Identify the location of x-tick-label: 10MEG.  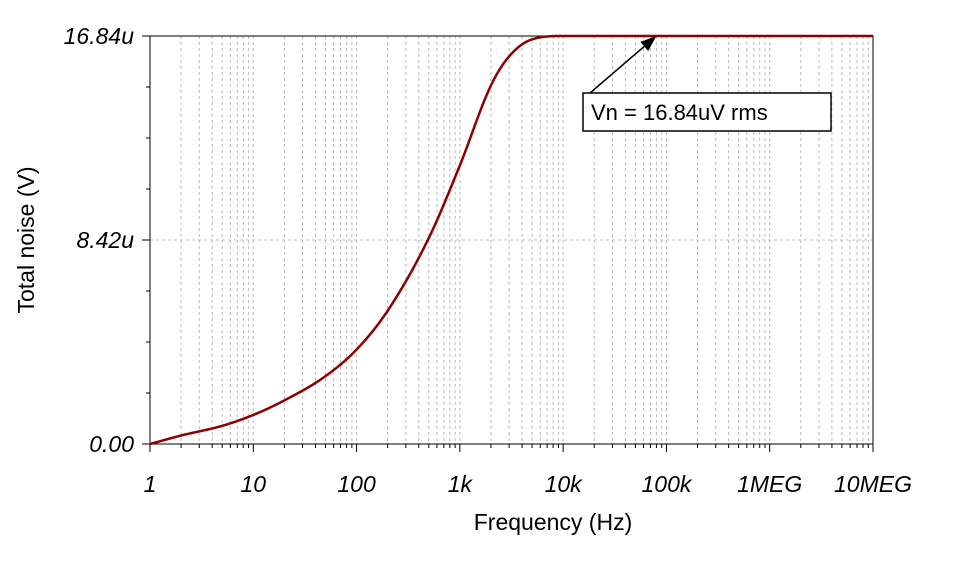
(873, 484).